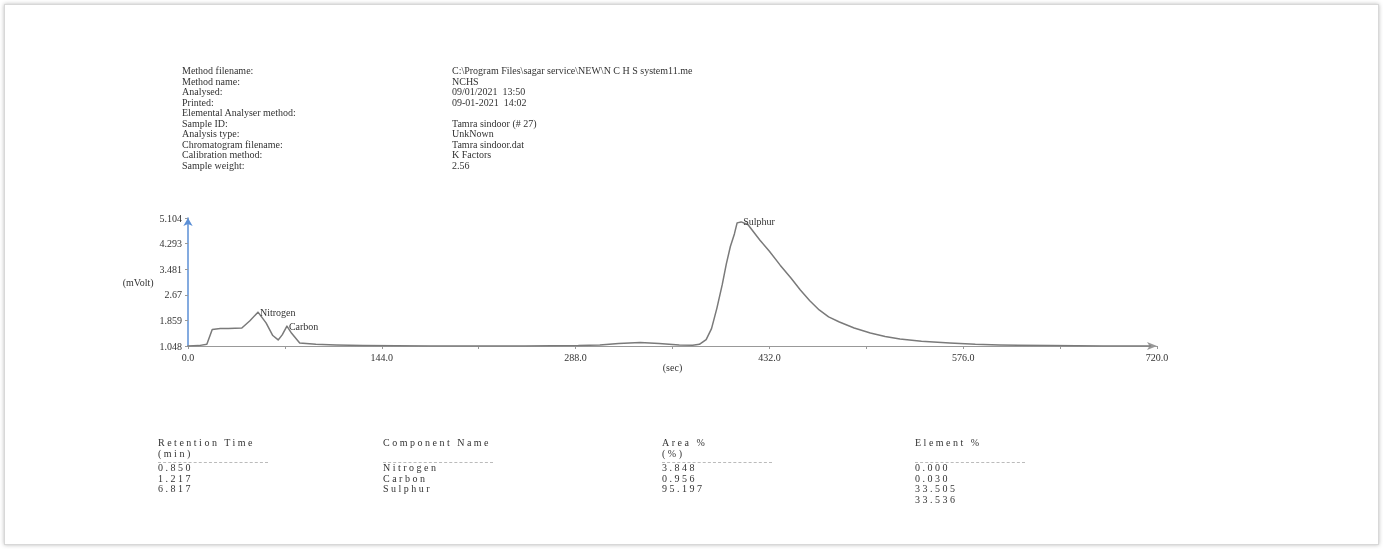 The height and width of the screenshot is (549, 1383). What do you see at coordinates (222, 155) in the screenshot?
I see `text: Calibration method:` at bounding box center [222, 155].